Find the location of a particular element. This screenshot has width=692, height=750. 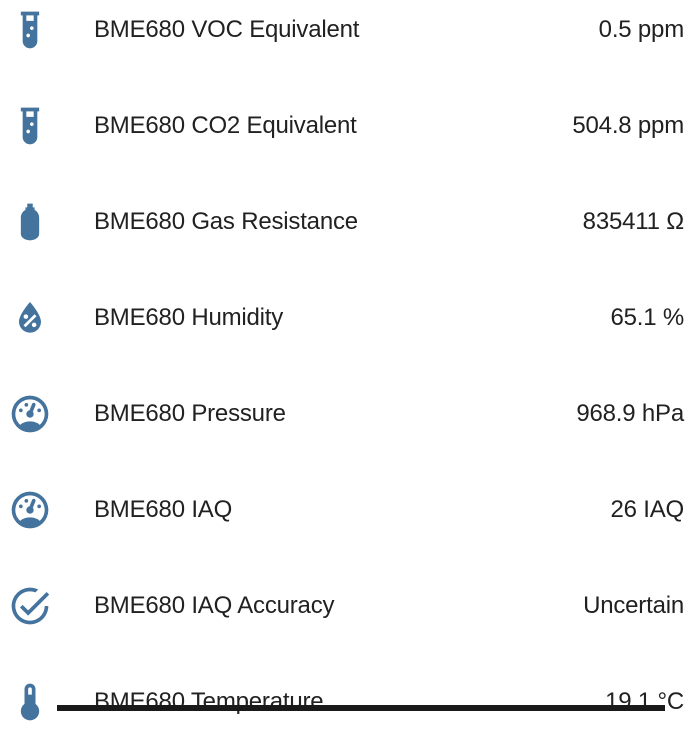

gas-cylinder-icon is located at coordinates (30, 222).